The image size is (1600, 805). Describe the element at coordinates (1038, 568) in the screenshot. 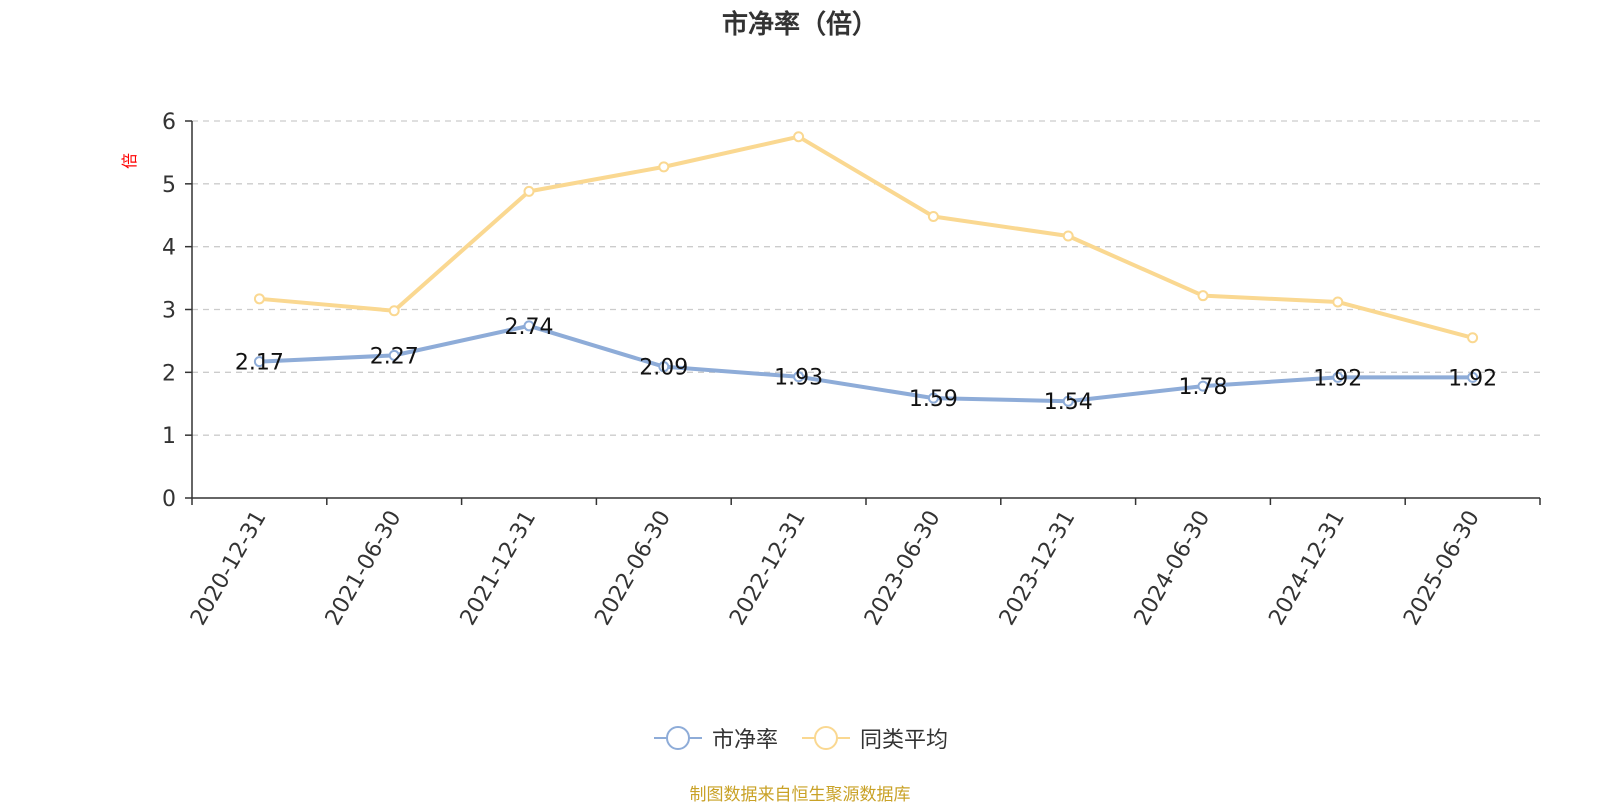

I see `x-tick-label: 2023-12-31` at that location.